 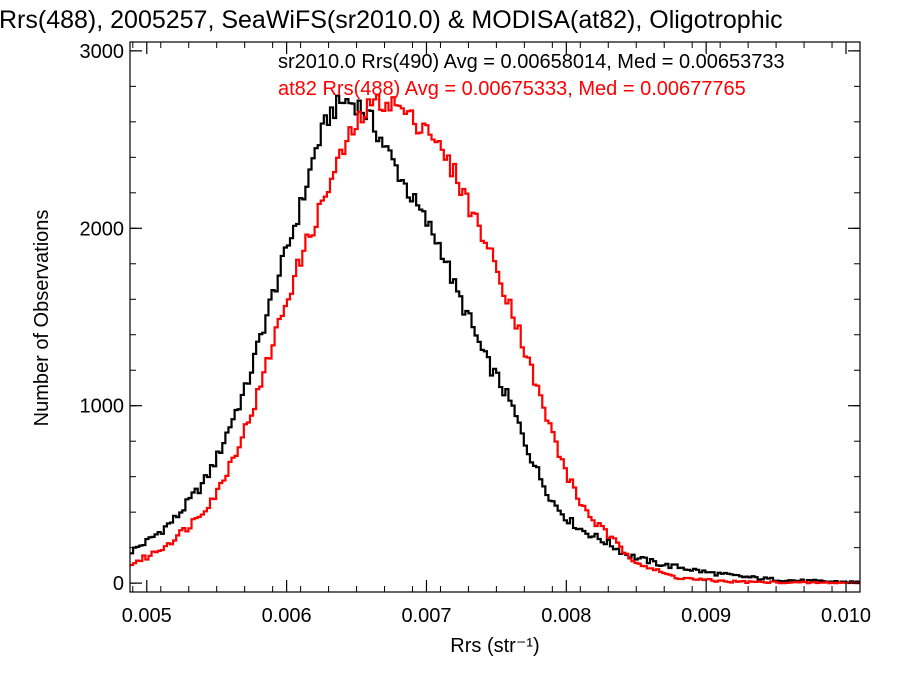 I want to click on y-tick-label: 0, so click(x=118, y=584).